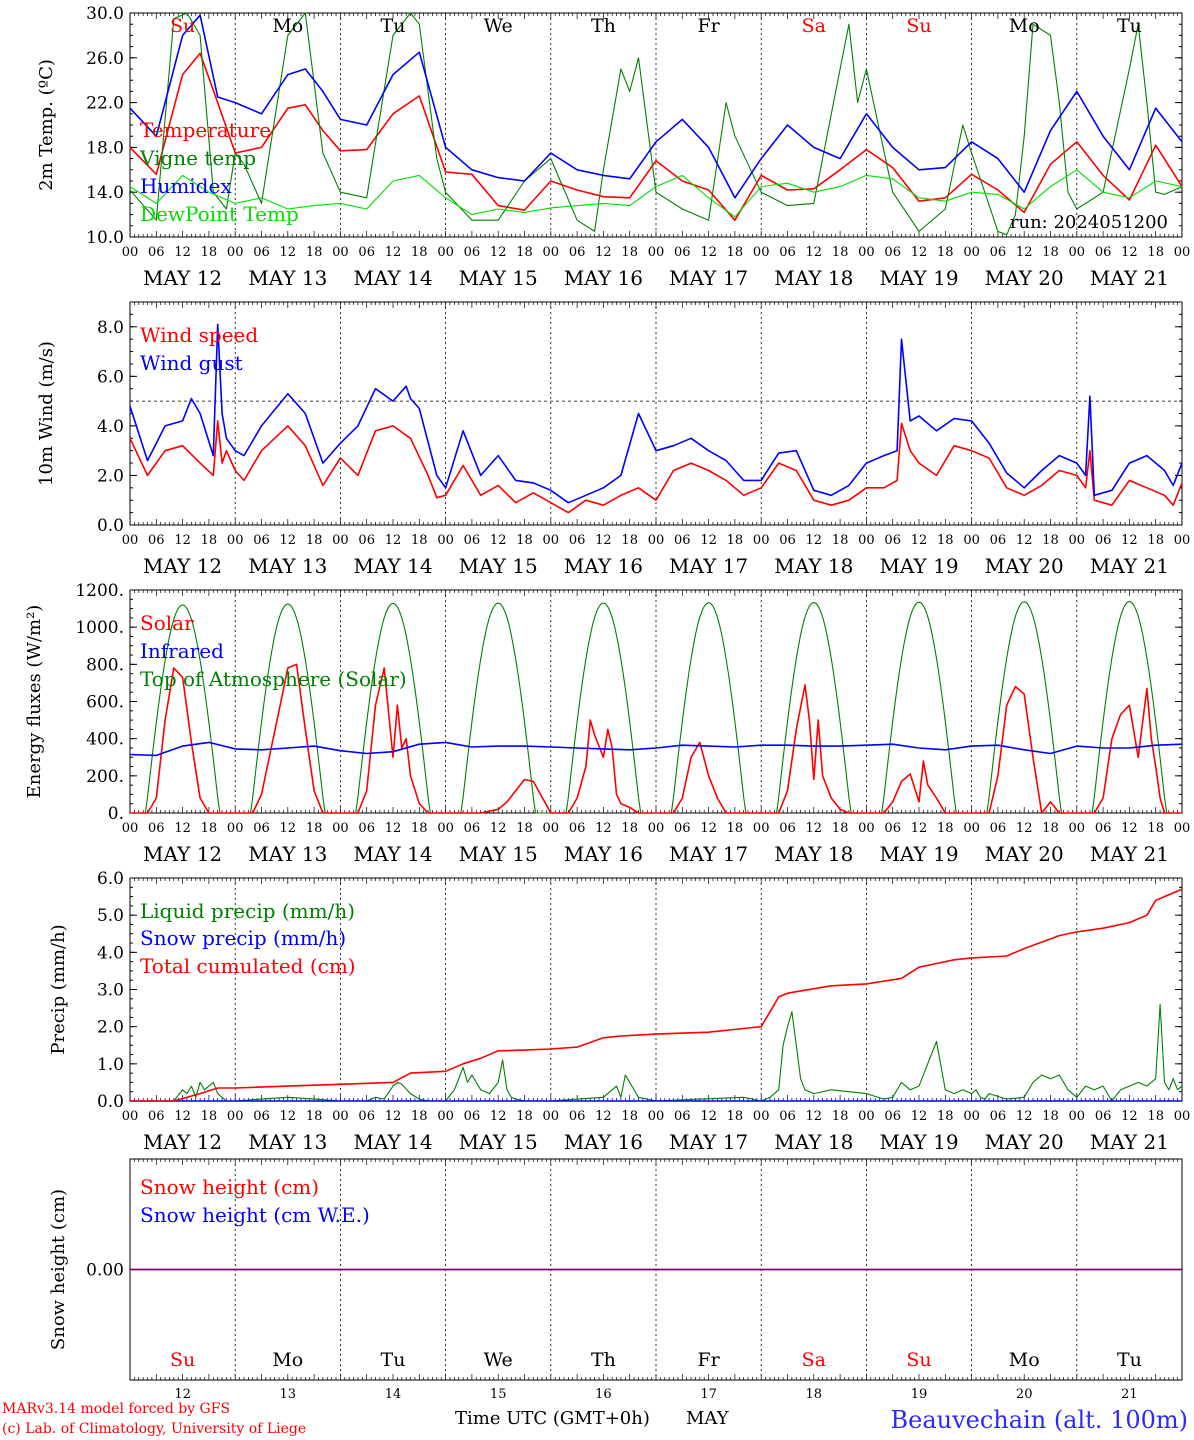 The height and width of the screenshot is (1440, 1194). Describe the element at coordinates (498, 1360) in the screenshot. I see `day-name-label: We` at that location.